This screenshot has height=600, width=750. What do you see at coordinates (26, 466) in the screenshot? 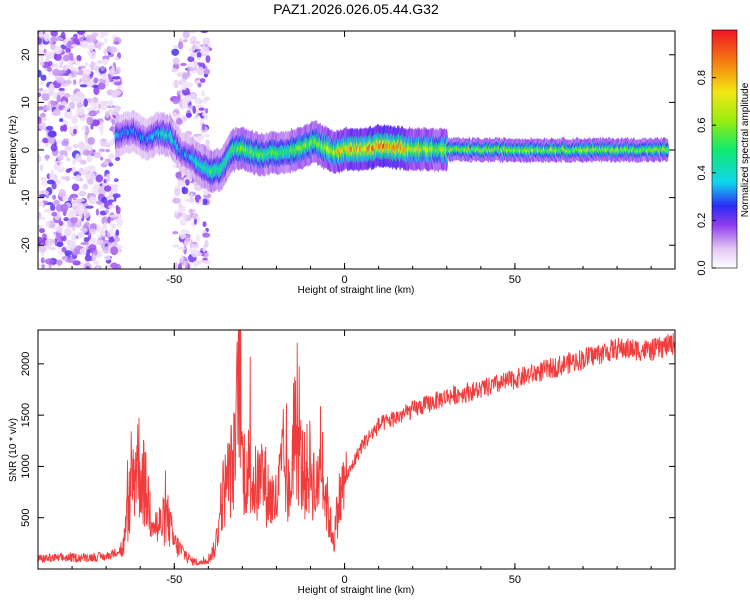
I see `y-tick-label: 1000` at bounding box center [26, 466].